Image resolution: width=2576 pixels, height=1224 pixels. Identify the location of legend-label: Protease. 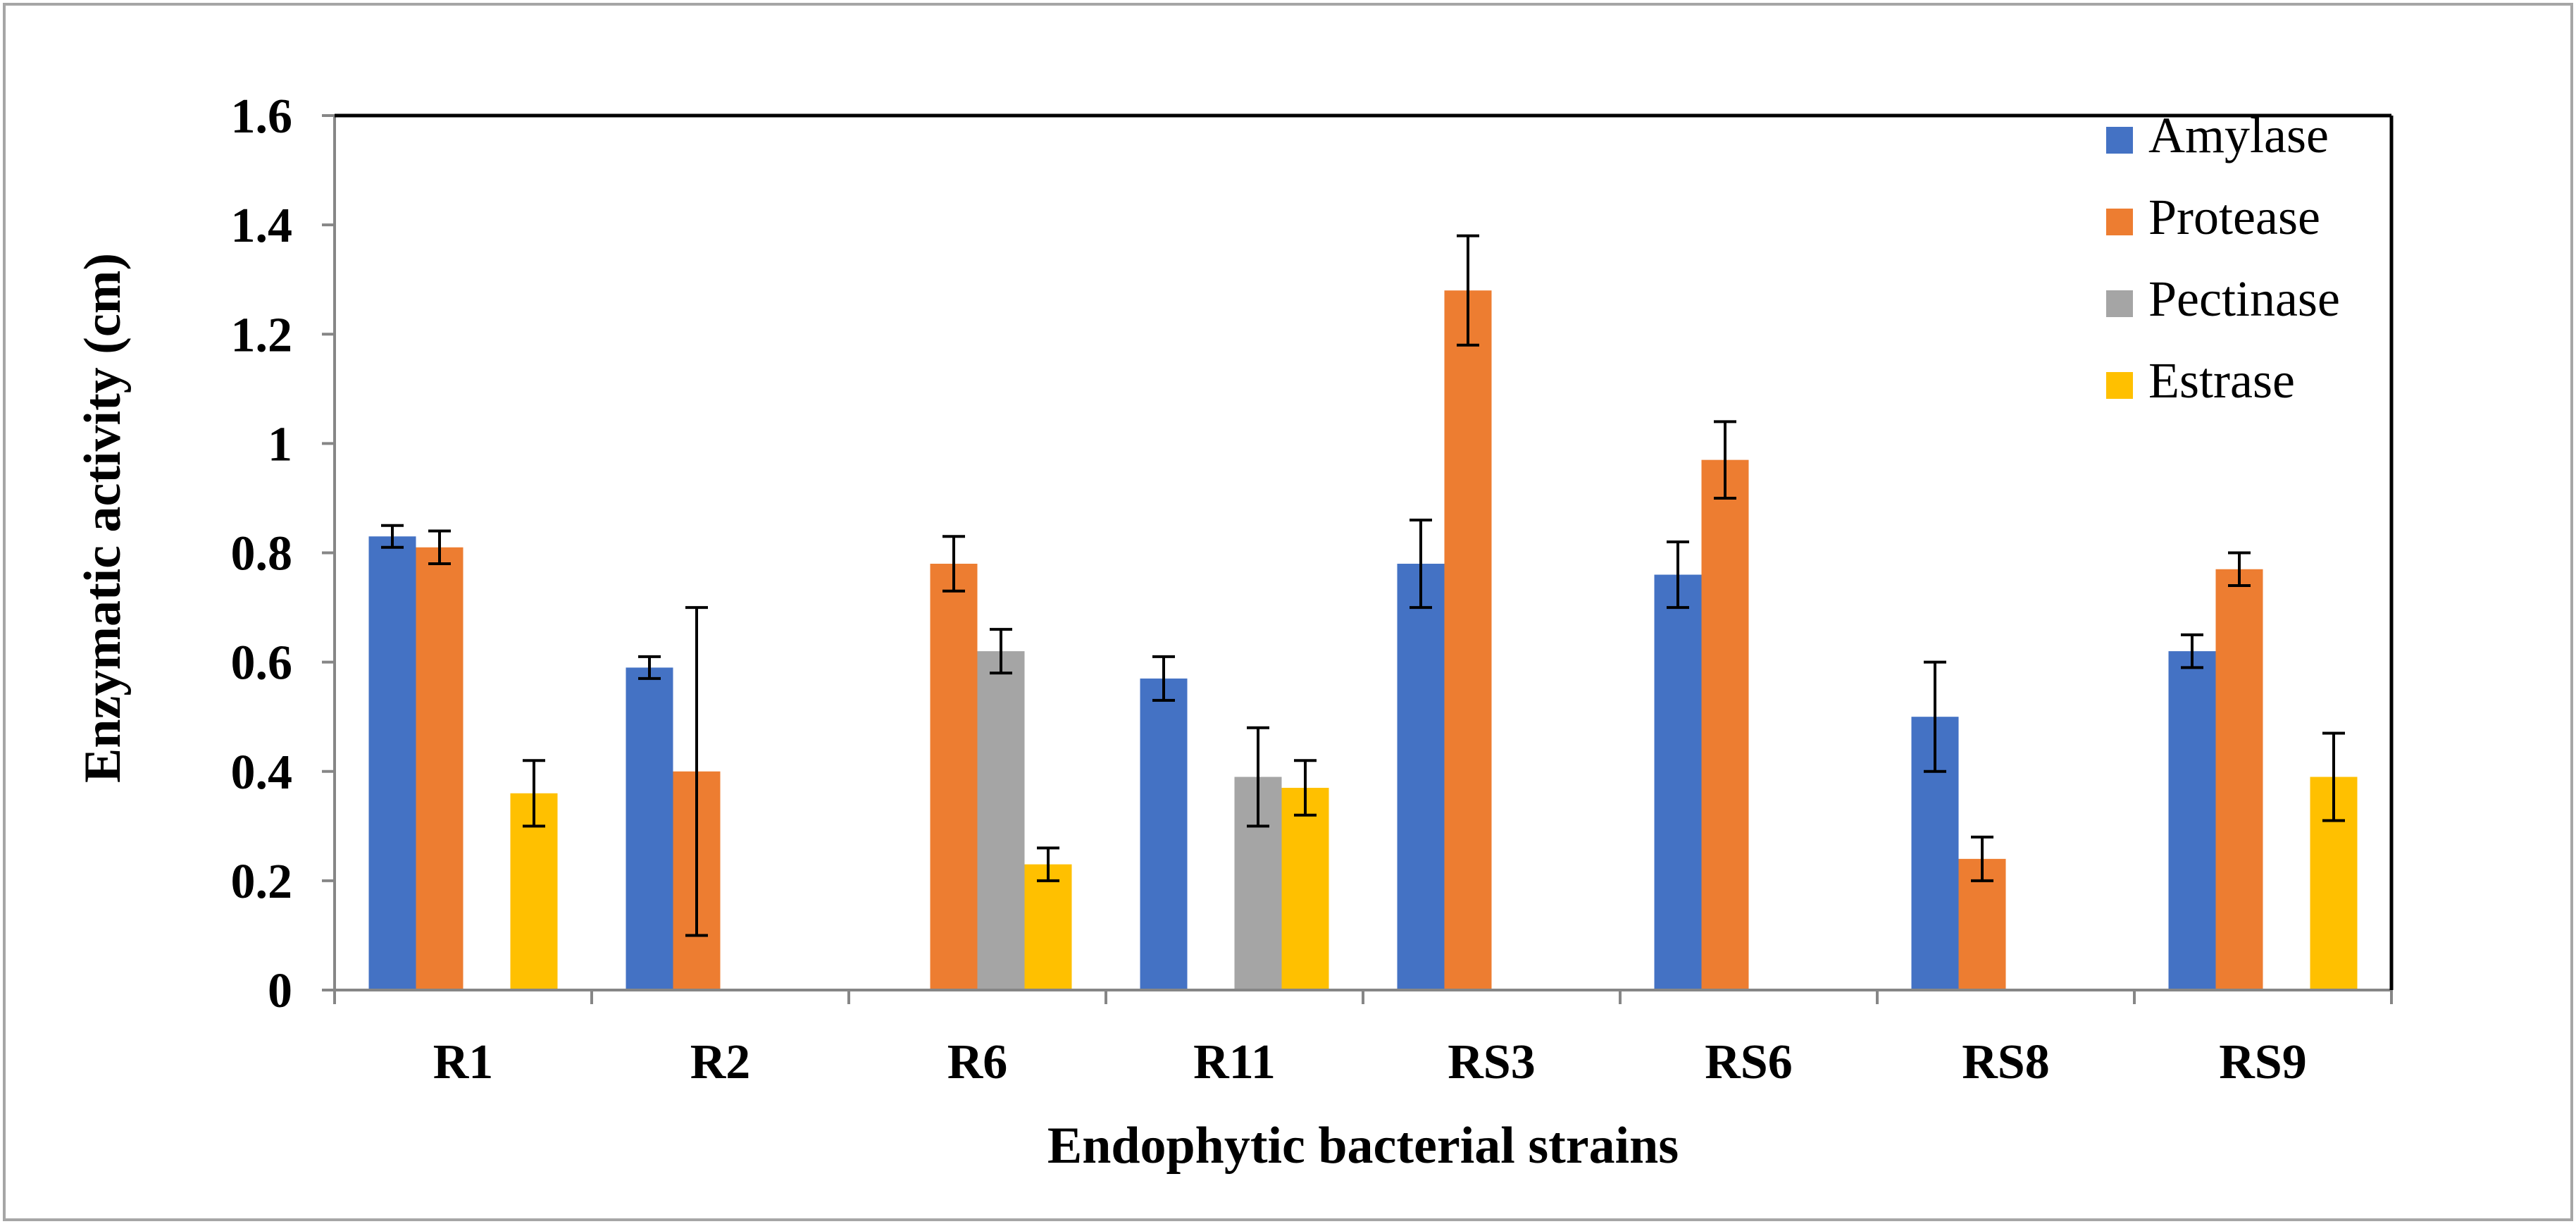
(2234, 217).